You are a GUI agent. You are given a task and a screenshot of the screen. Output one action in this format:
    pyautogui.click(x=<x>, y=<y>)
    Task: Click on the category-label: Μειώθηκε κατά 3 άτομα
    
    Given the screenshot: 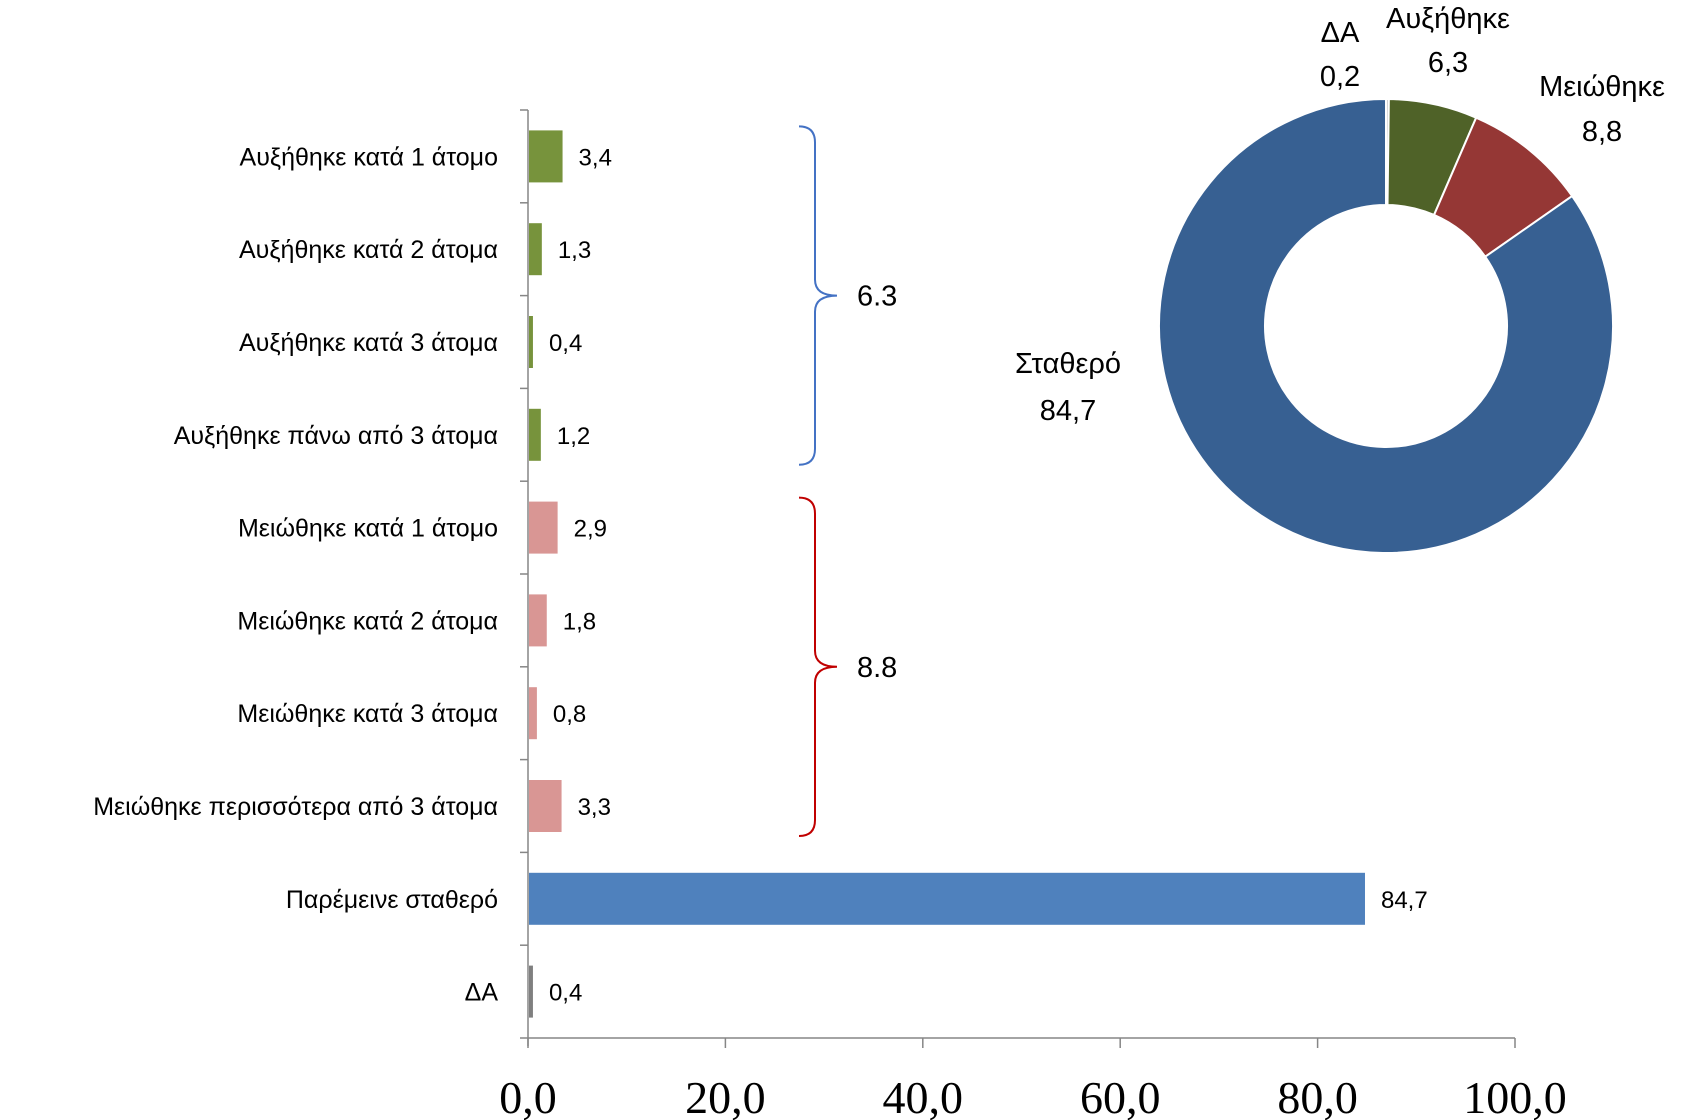 What is the action you would take?
    pyautogui.click(x=367, y=714)
    